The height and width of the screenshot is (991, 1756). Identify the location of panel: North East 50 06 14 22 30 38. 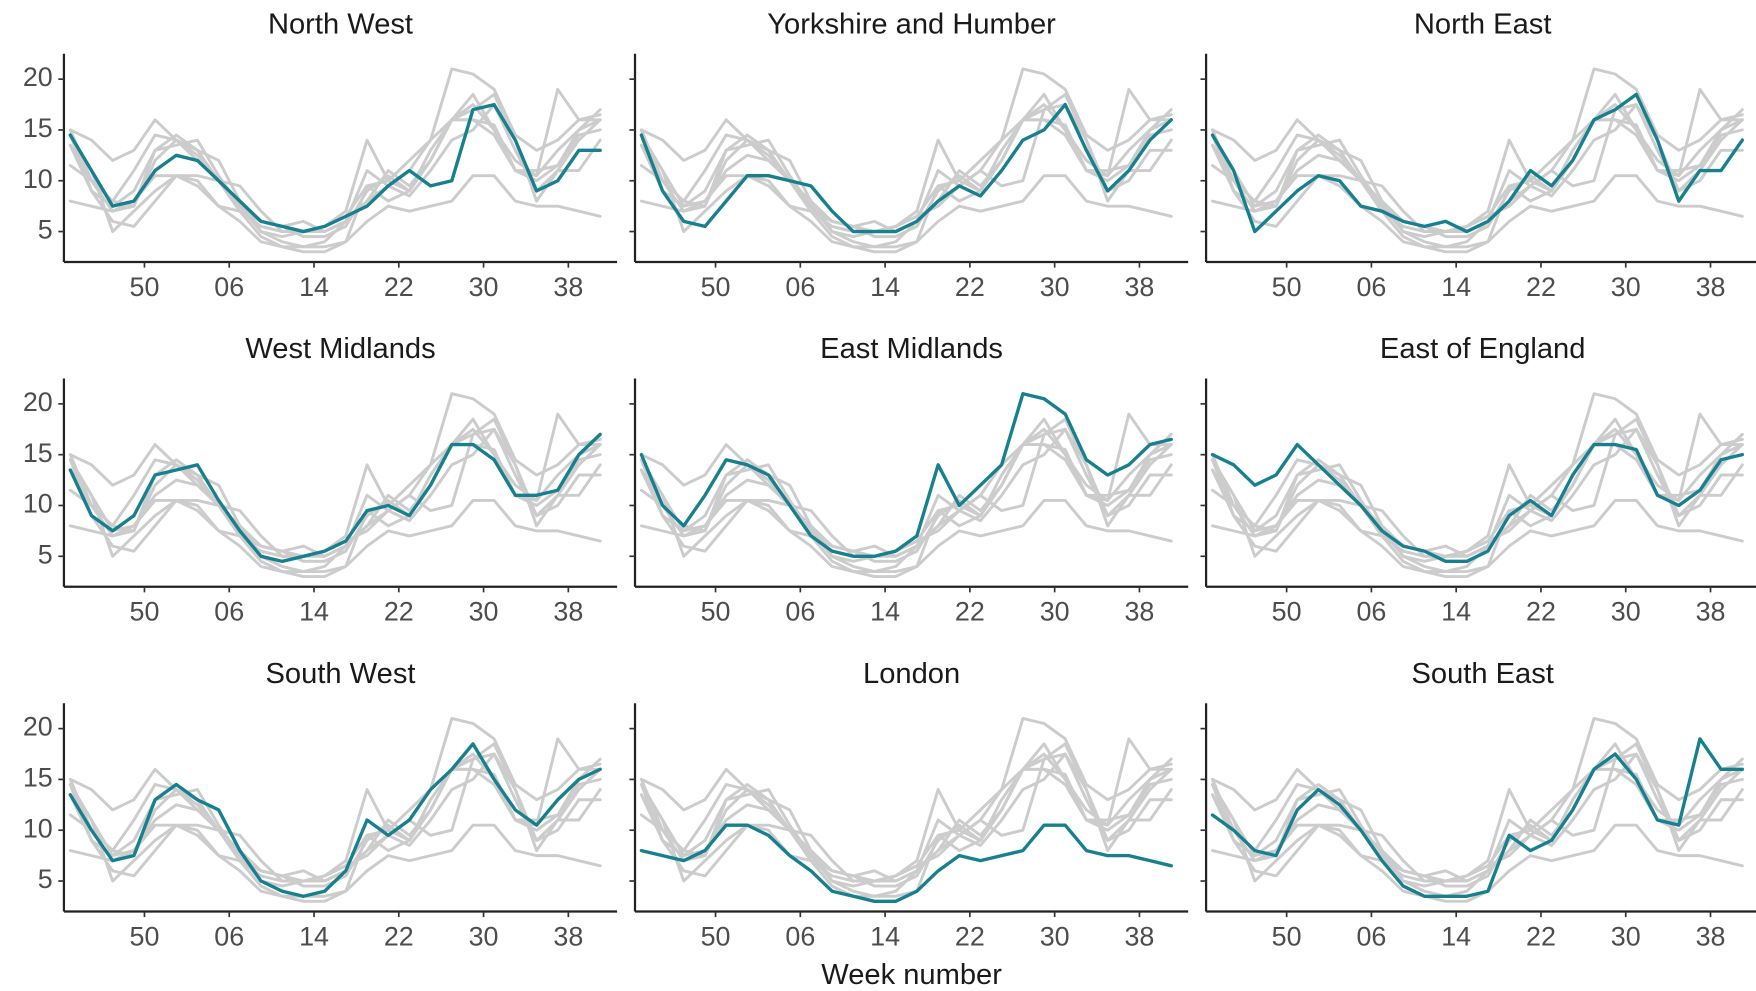
(1478, 155).